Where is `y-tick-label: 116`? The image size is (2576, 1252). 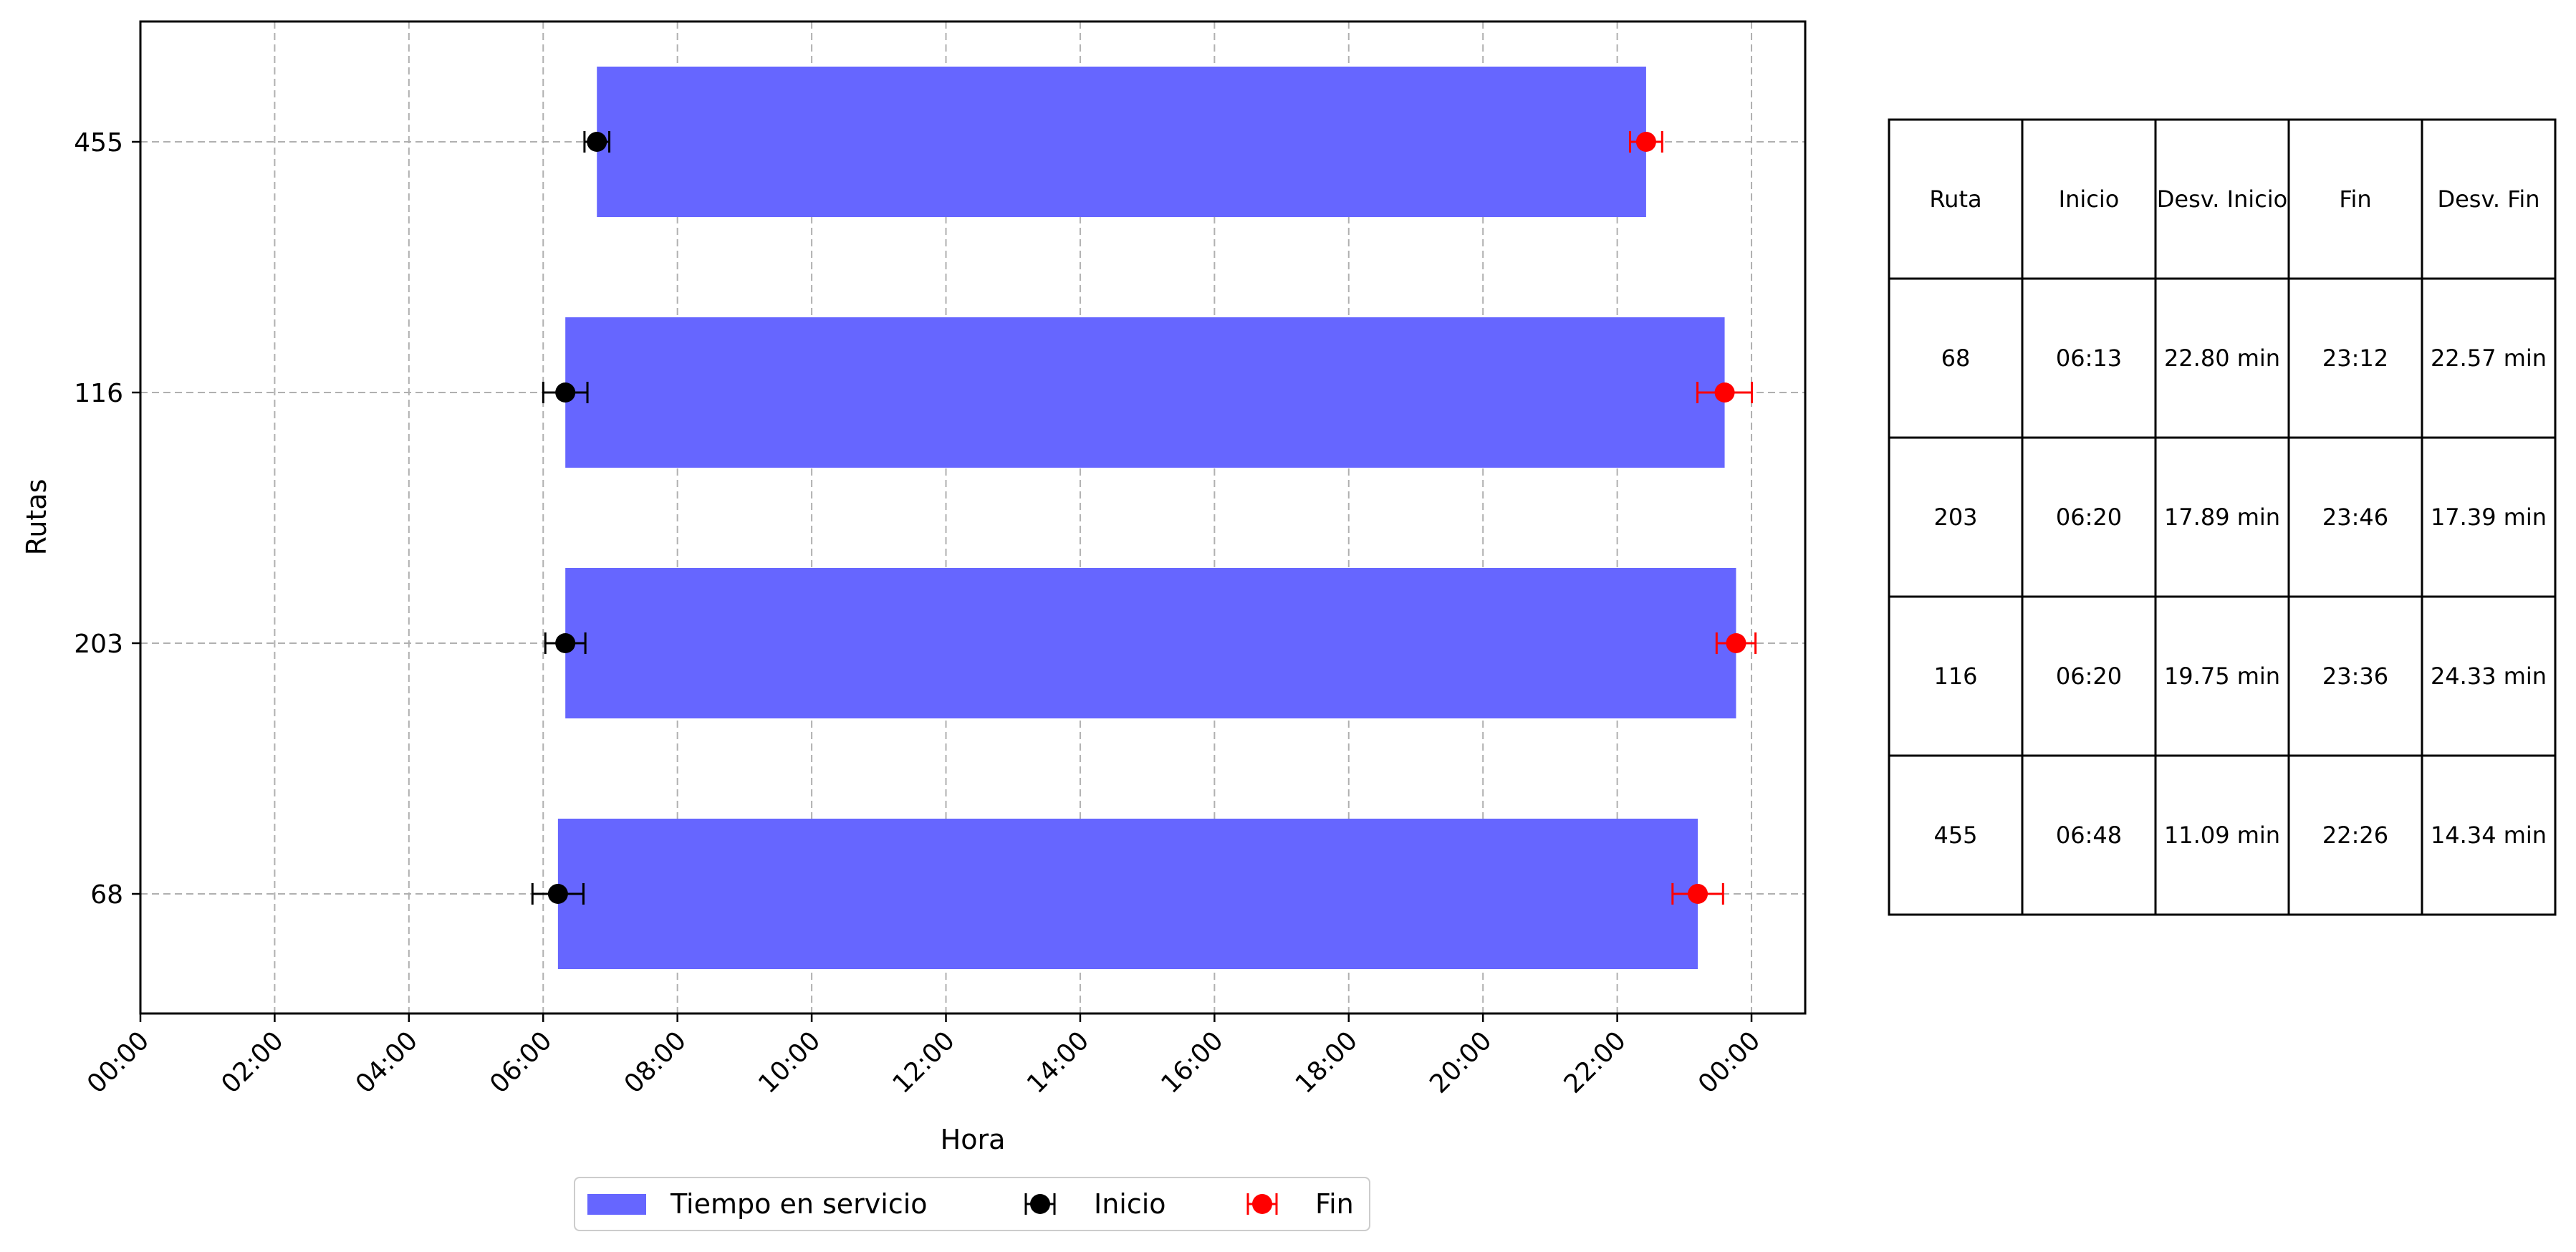 y-tick-label: 116 is located at coordinates (99, 394).